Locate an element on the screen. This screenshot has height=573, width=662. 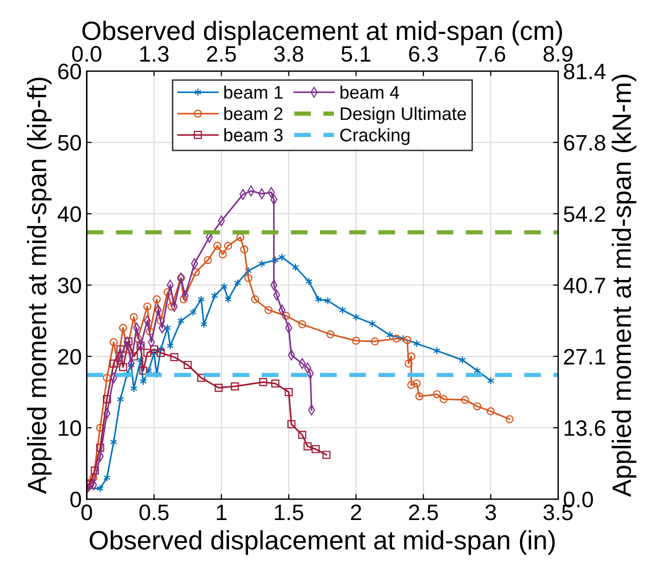
y-tick-label: 50 is located at coordinates (69, 142).